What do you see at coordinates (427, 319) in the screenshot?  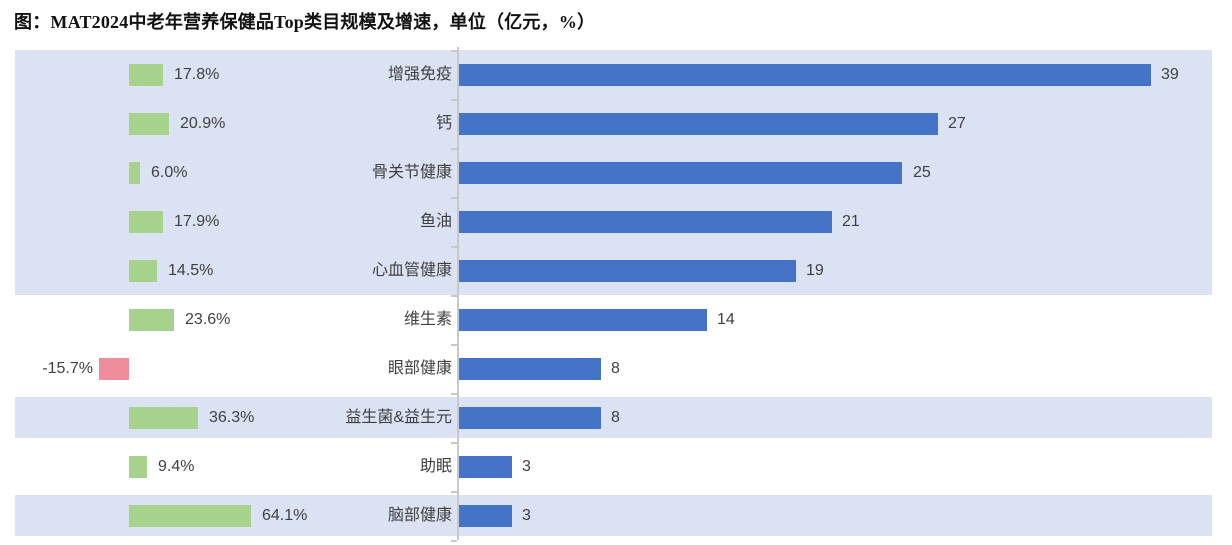 I see `category-label: 维生素` at bounding box center [427, 319].